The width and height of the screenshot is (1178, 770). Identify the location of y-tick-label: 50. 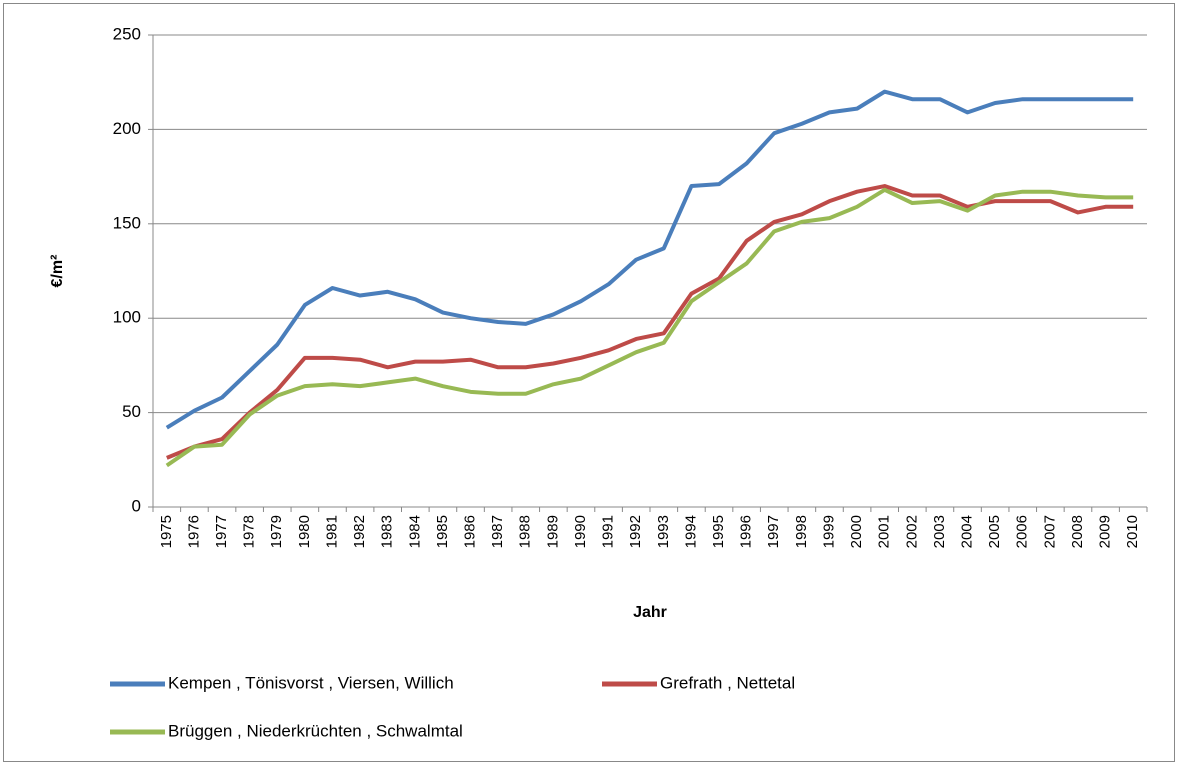
(131, 411).